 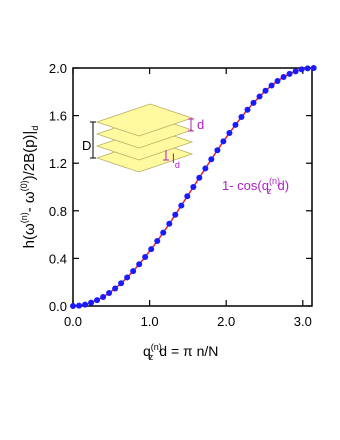 I want to click on x-label-sub: z, so click(x=151, y=357).